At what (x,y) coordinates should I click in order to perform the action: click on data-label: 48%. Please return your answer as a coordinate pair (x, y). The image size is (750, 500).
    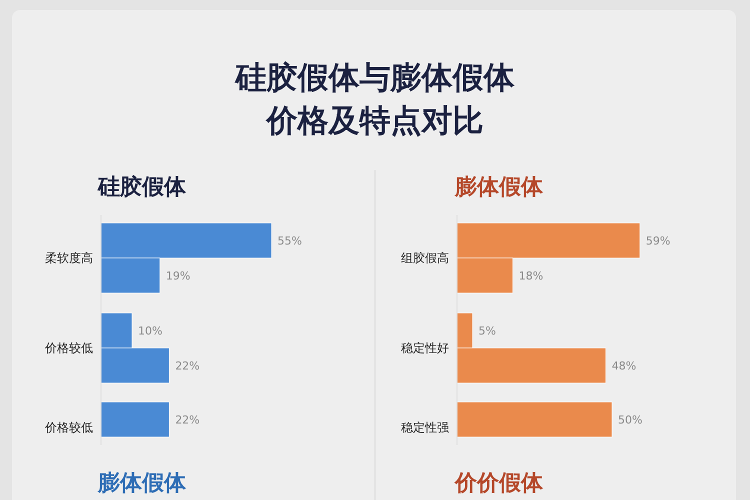
    Looking at the image, I should click on (624, 366).